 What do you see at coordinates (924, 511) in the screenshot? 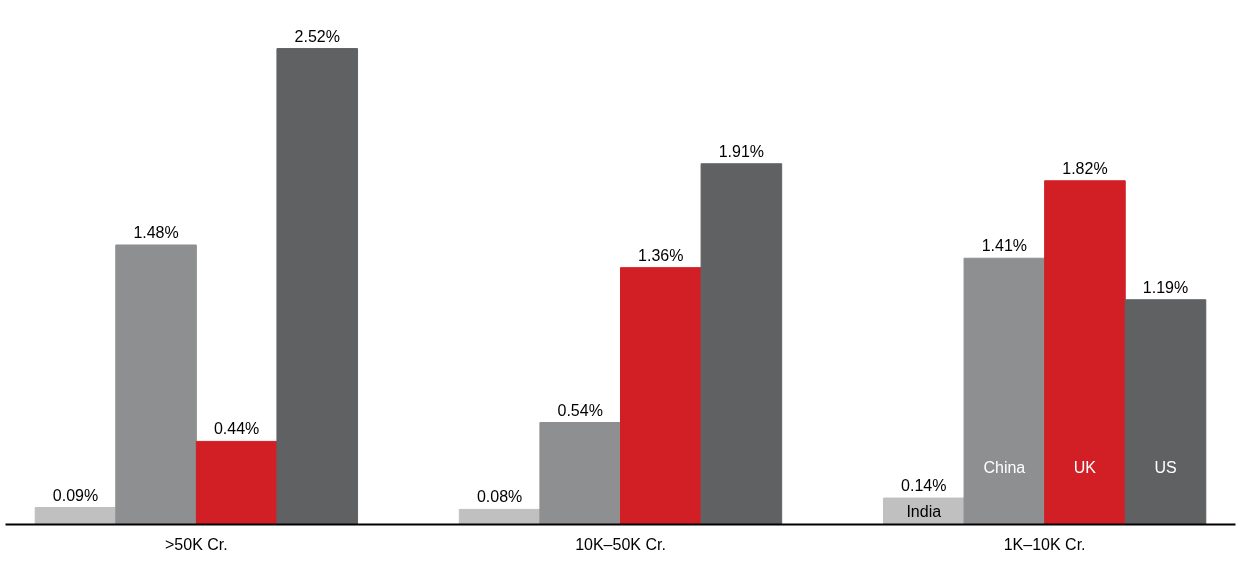
I see `series-label: India` at bounding box center [924, 511].